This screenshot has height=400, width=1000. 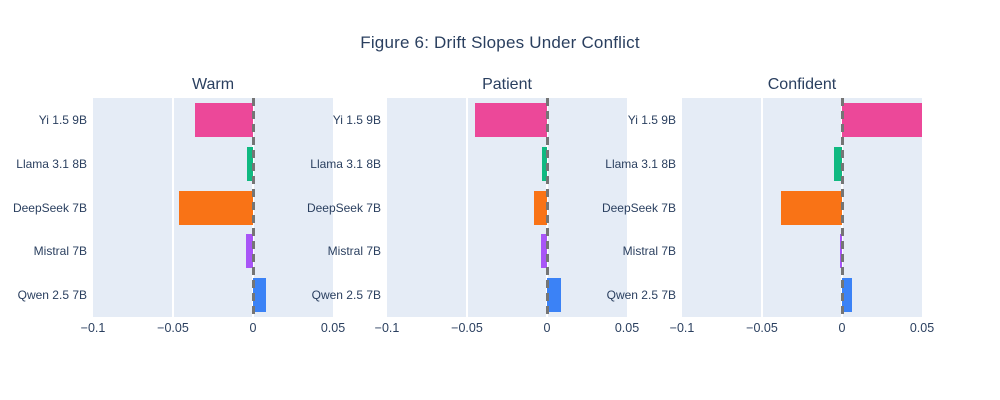 I want to click on bar-confident-llama-3-1-8b, so click(x=838, y=163).